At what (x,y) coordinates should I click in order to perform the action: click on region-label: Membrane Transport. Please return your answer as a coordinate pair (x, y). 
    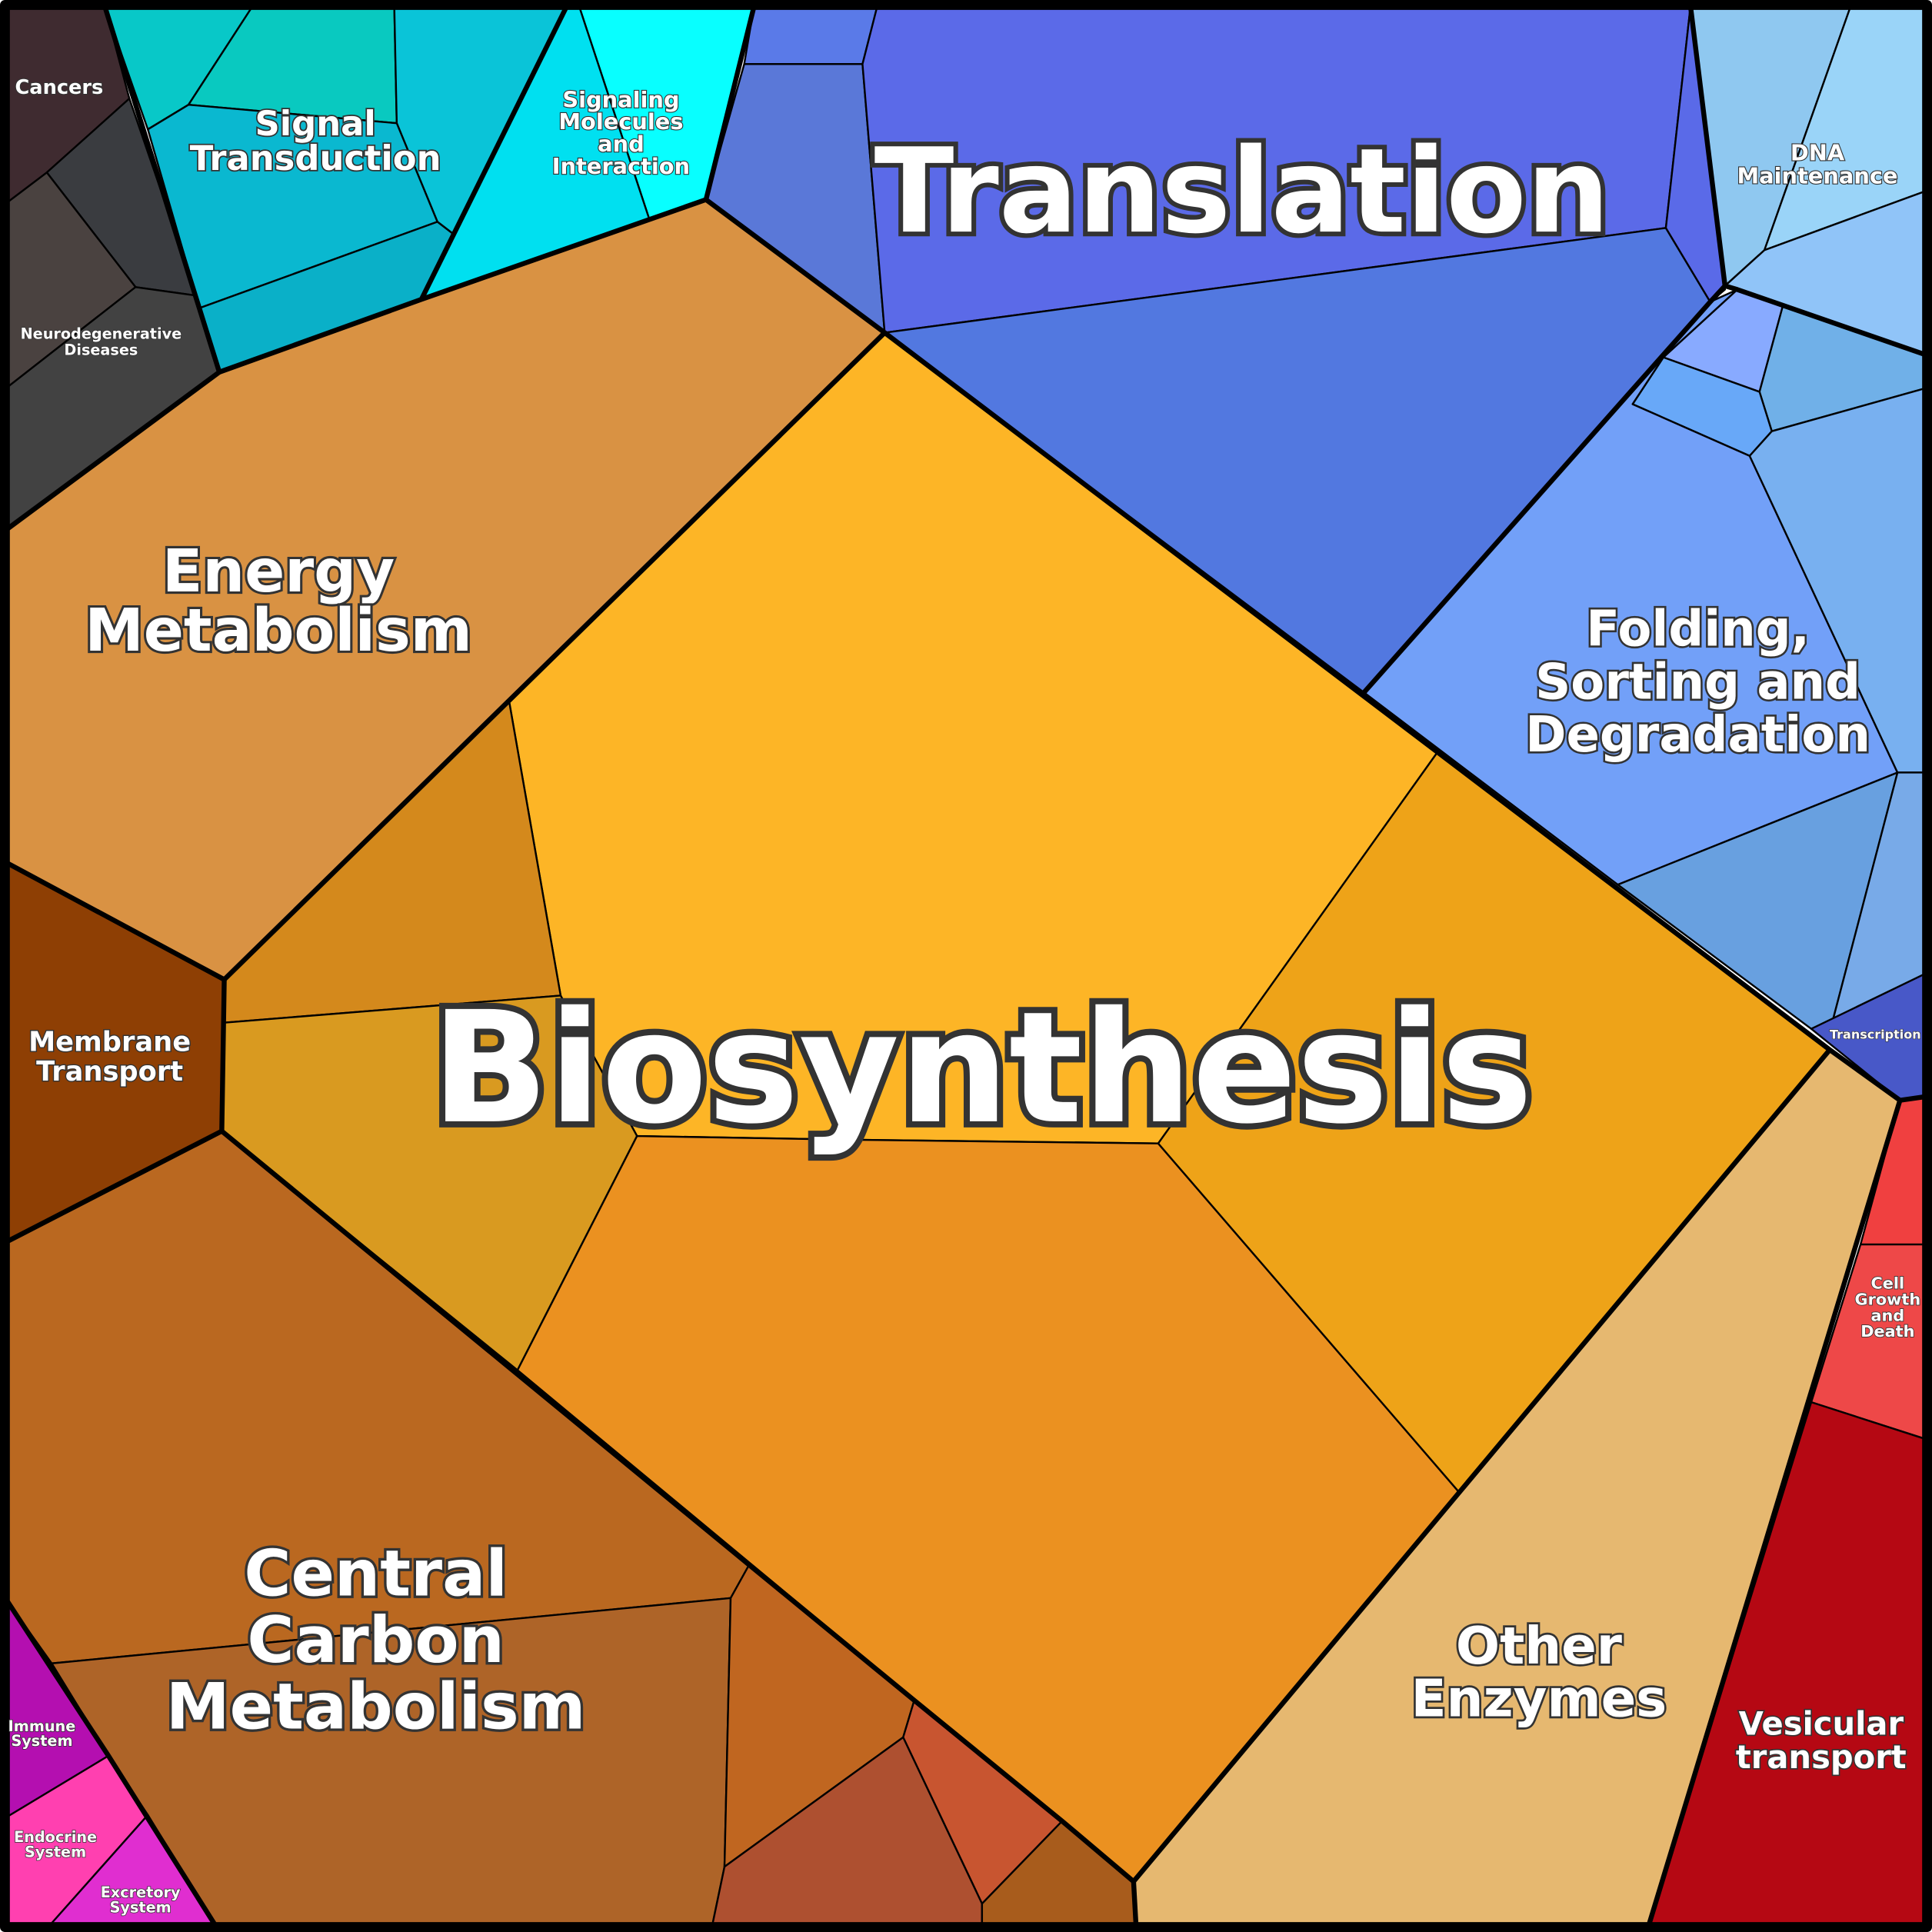
    Looking at the image, I should click on (109, 1057).